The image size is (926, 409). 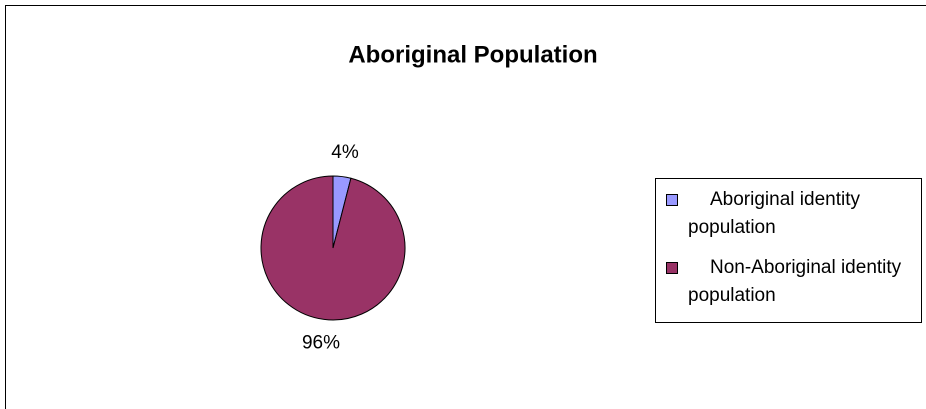 I want to click on pie-slice, so click(x=333, y=248).